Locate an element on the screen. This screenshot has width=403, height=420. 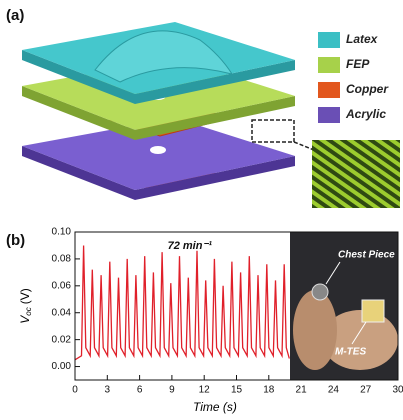
y-tick-label: 0.00 is located at coordinates (62, 366).